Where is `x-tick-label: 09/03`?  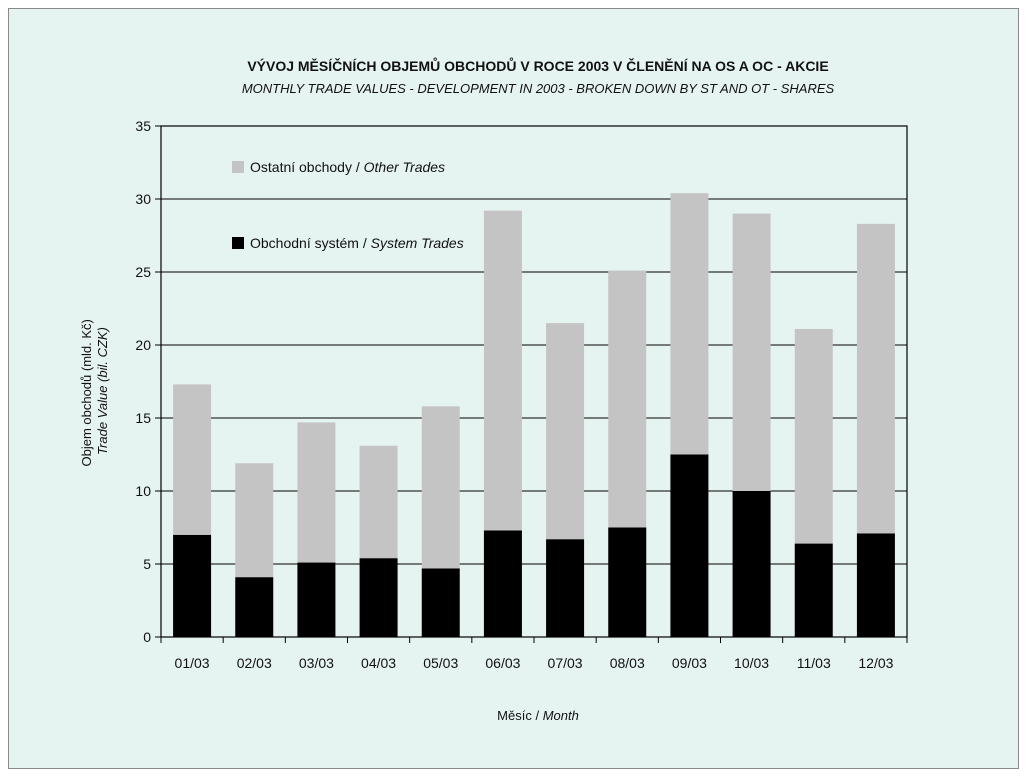 x-tick-label: 09/03 is located at coordinates (689, 663).